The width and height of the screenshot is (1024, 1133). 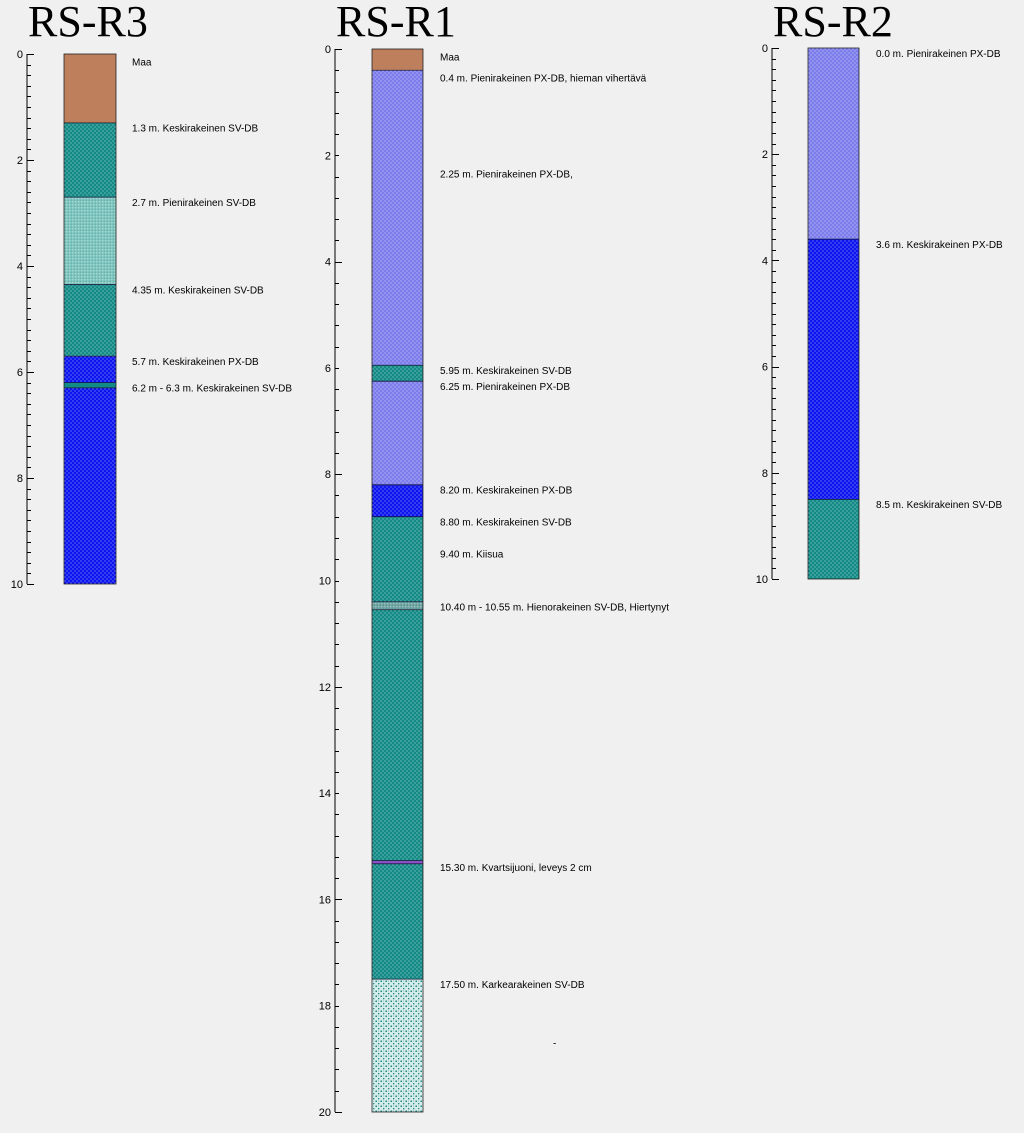 I want to click on log-title: RS-R1, so click(x=396, y=23).